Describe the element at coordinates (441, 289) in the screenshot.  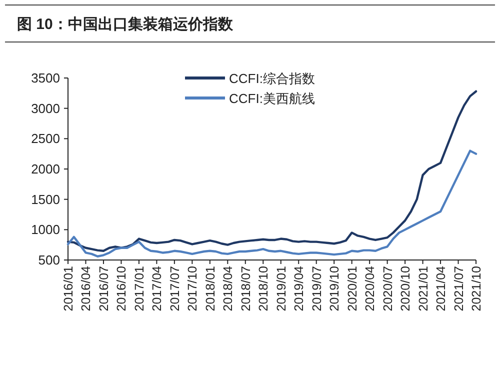
I see `x-tick-label: 2021/04` at that location.